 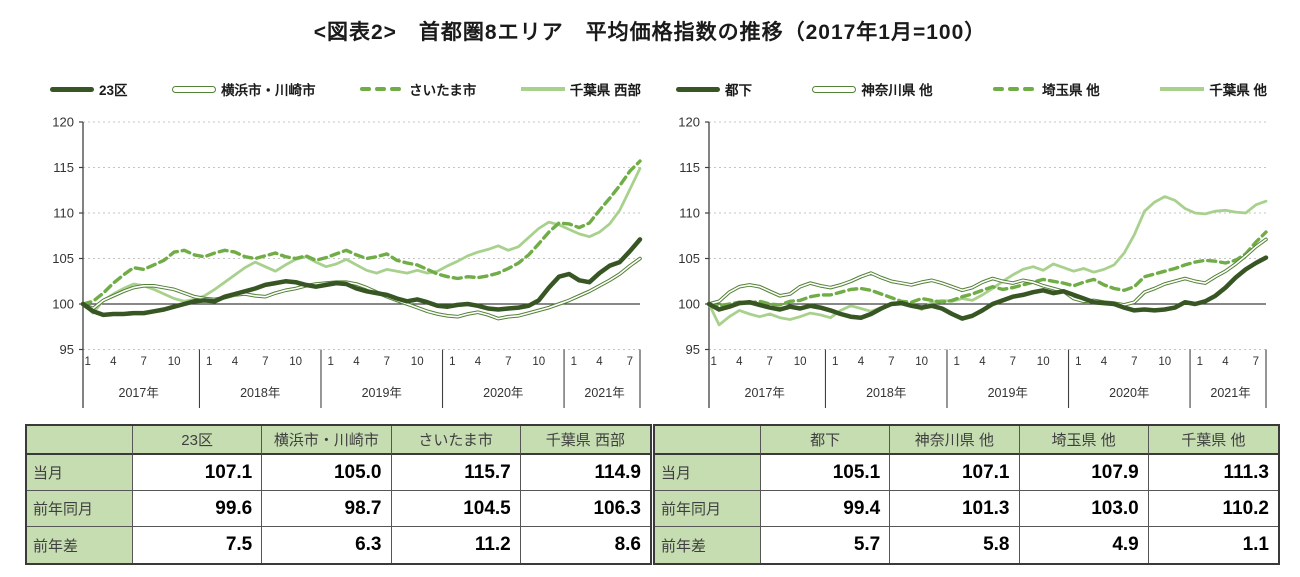 What do you see at coordinates (1084, 509) in the screenshot?
I see `table-value-cell: 103.0` at bounding box center [1084, 509].